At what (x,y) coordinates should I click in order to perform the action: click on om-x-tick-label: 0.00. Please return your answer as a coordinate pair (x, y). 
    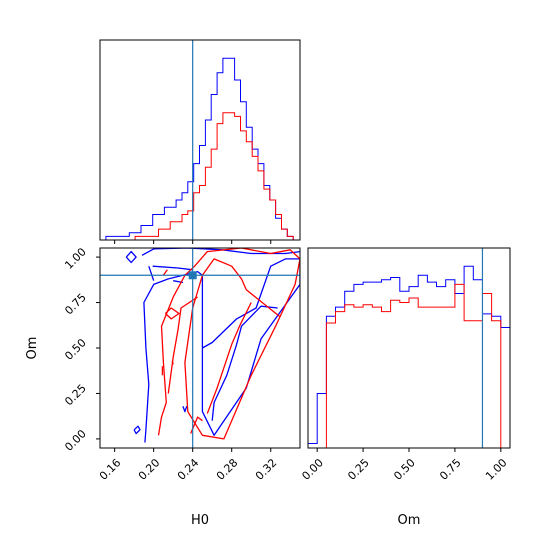
    Looking at the image, I should click on (312, 469).